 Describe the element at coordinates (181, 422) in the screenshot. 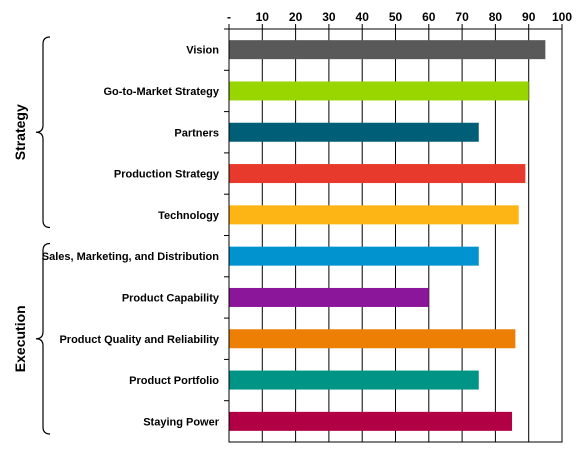

I see `category-label: Staying Power` at that location.